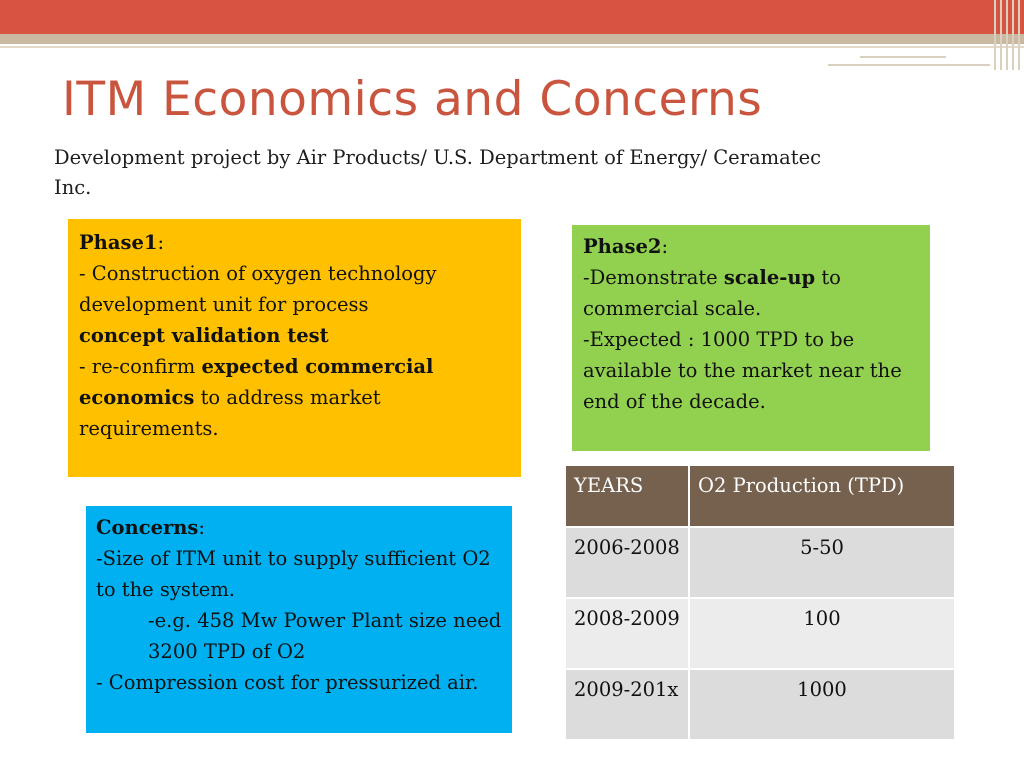 Image resolution: width=1024 pixels, height=768 pixels. I want to click on phase1-line3-post: to address market requirements., so click(230, 413).